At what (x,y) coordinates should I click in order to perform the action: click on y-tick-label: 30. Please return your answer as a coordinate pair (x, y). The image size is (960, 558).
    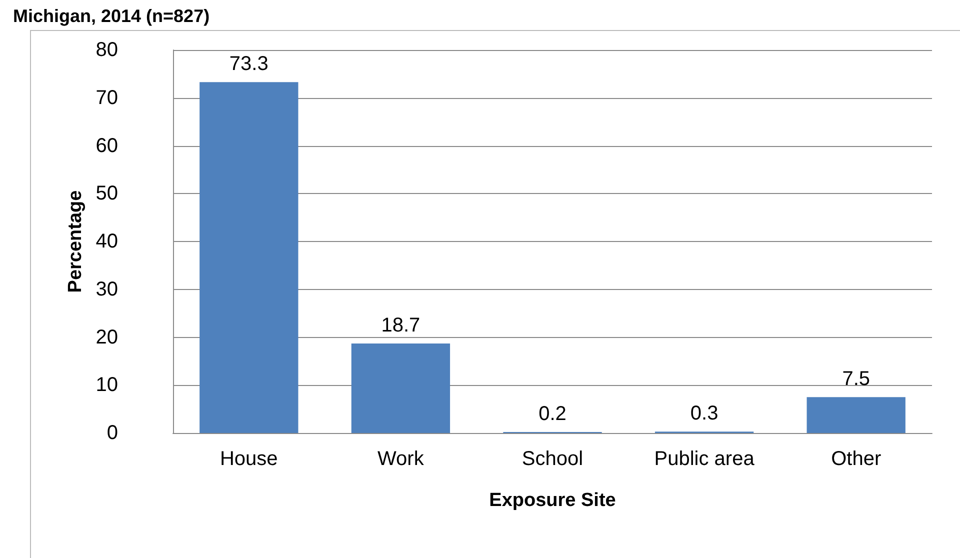
    Looking at the image, I should click on (107, 289).